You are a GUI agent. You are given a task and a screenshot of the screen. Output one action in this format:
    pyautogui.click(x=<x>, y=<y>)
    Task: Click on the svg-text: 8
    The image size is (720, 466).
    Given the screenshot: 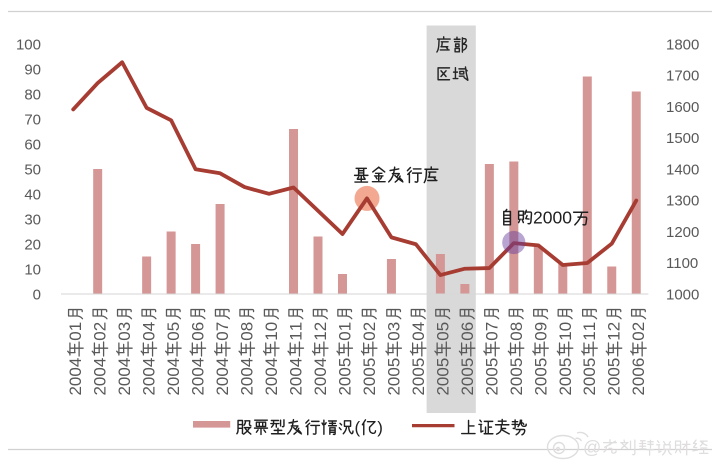 What is the action you would take?
    pyautogui.click(x=516, y=326)
    